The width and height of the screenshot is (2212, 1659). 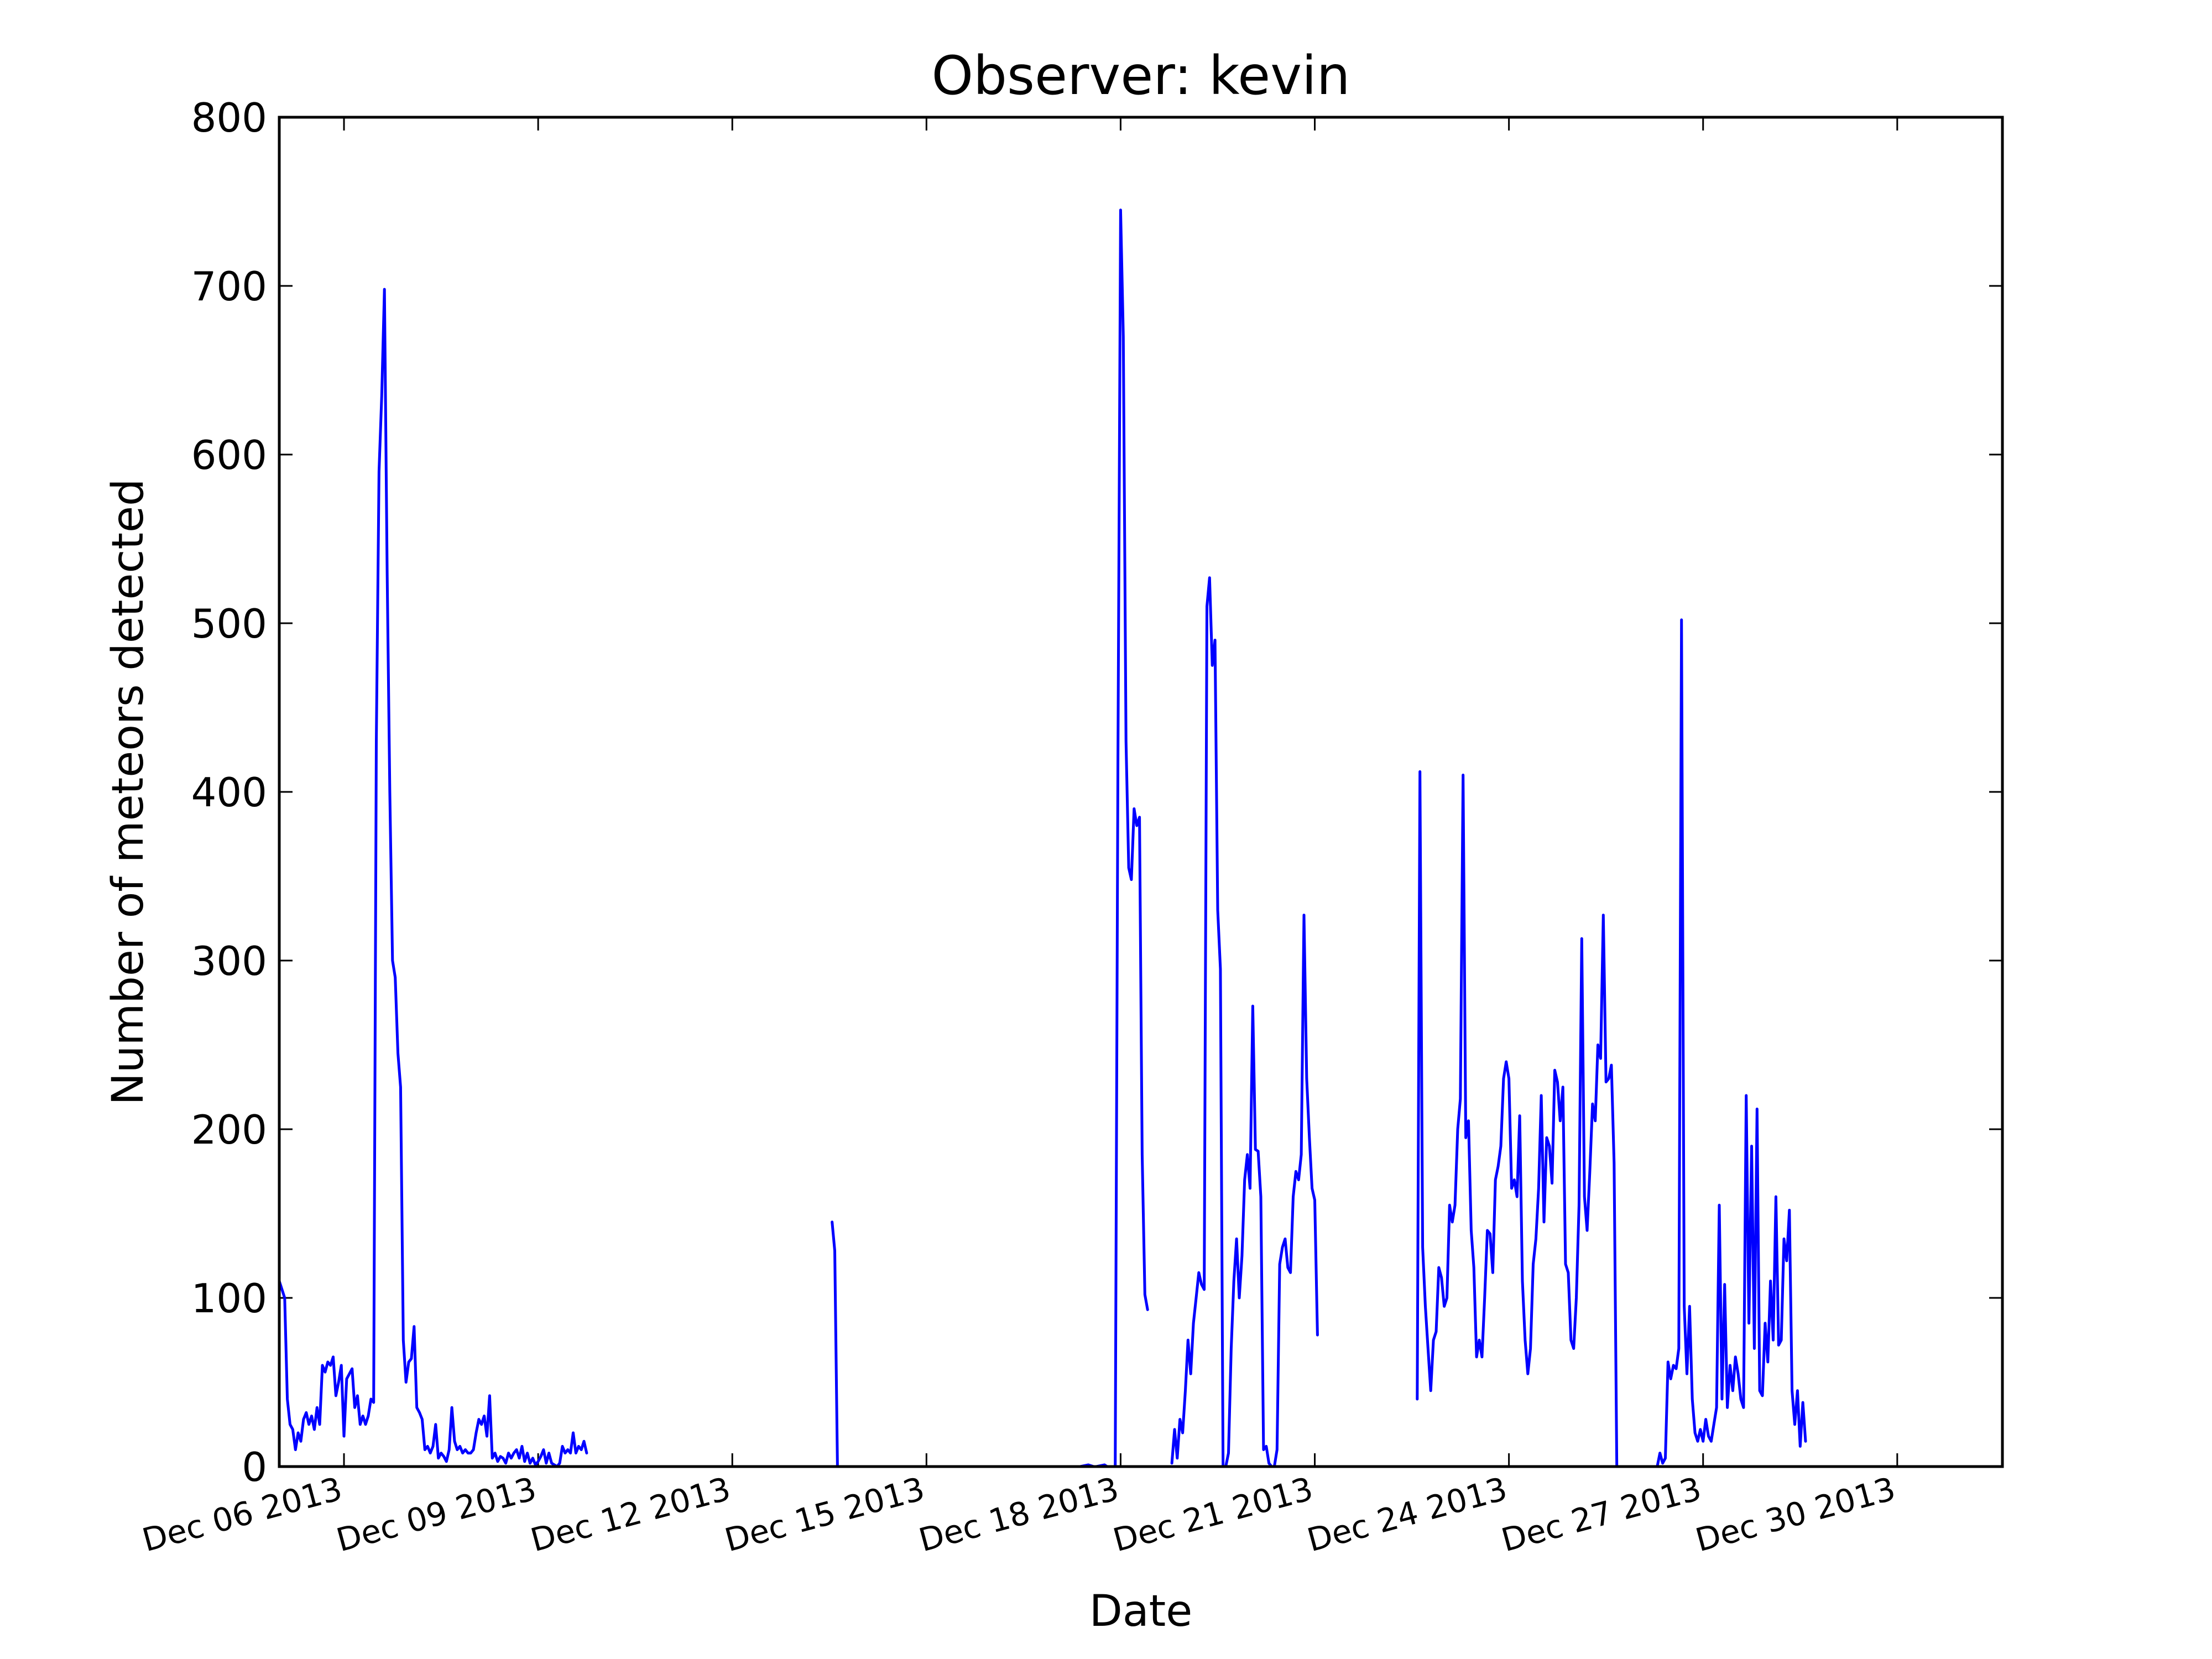 What do you see at coordinates (1019, 1515) in the screenshot?
I see `x-tick-label: Dec 18 2013` at bounding box center [1019, 1515].